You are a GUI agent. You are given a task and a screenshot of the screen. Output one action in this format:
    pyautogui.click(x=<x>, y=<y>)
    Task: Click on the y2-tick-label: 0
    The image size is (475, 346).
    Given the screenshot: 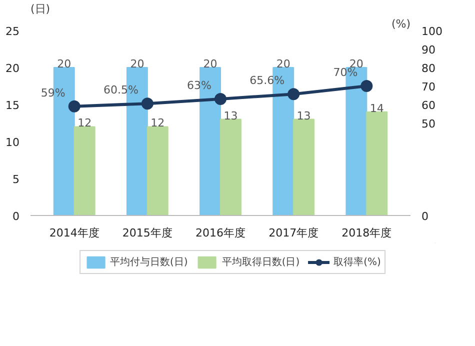 What is the action you would take?
    pyautogui.click(x=425, y=216)
    